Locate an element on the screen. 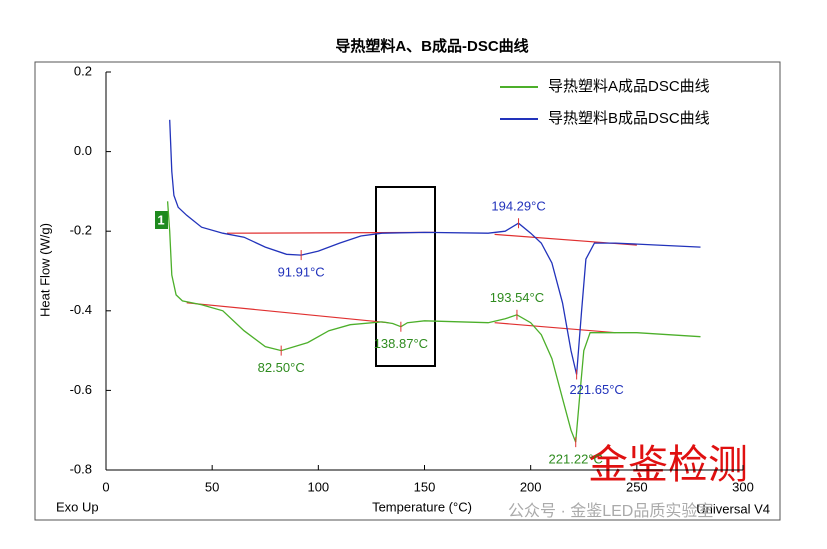 The height and width of the screenshot is (549, 827). peak-label: 221.65°C is located at coordinates (596, 389).